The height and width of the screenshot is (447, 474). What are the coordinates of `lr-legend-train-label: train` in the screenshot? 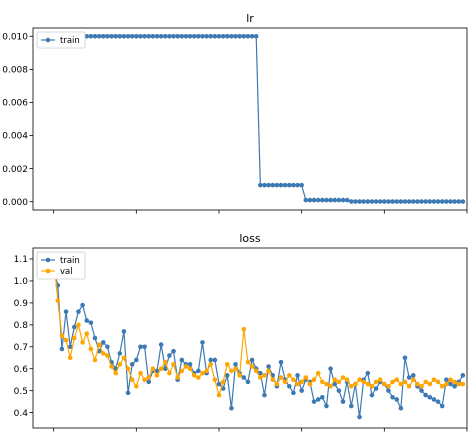 It's located at (70, 41).